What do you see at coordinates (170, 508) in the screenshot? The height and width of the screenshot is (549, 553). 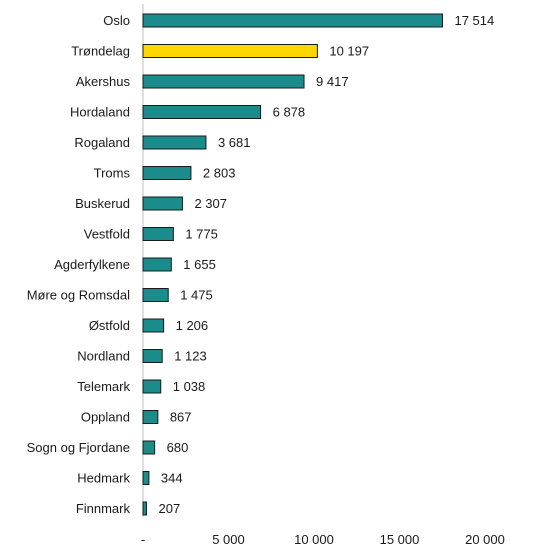 I see `data-label: 207` at bounding box center [170, 508].